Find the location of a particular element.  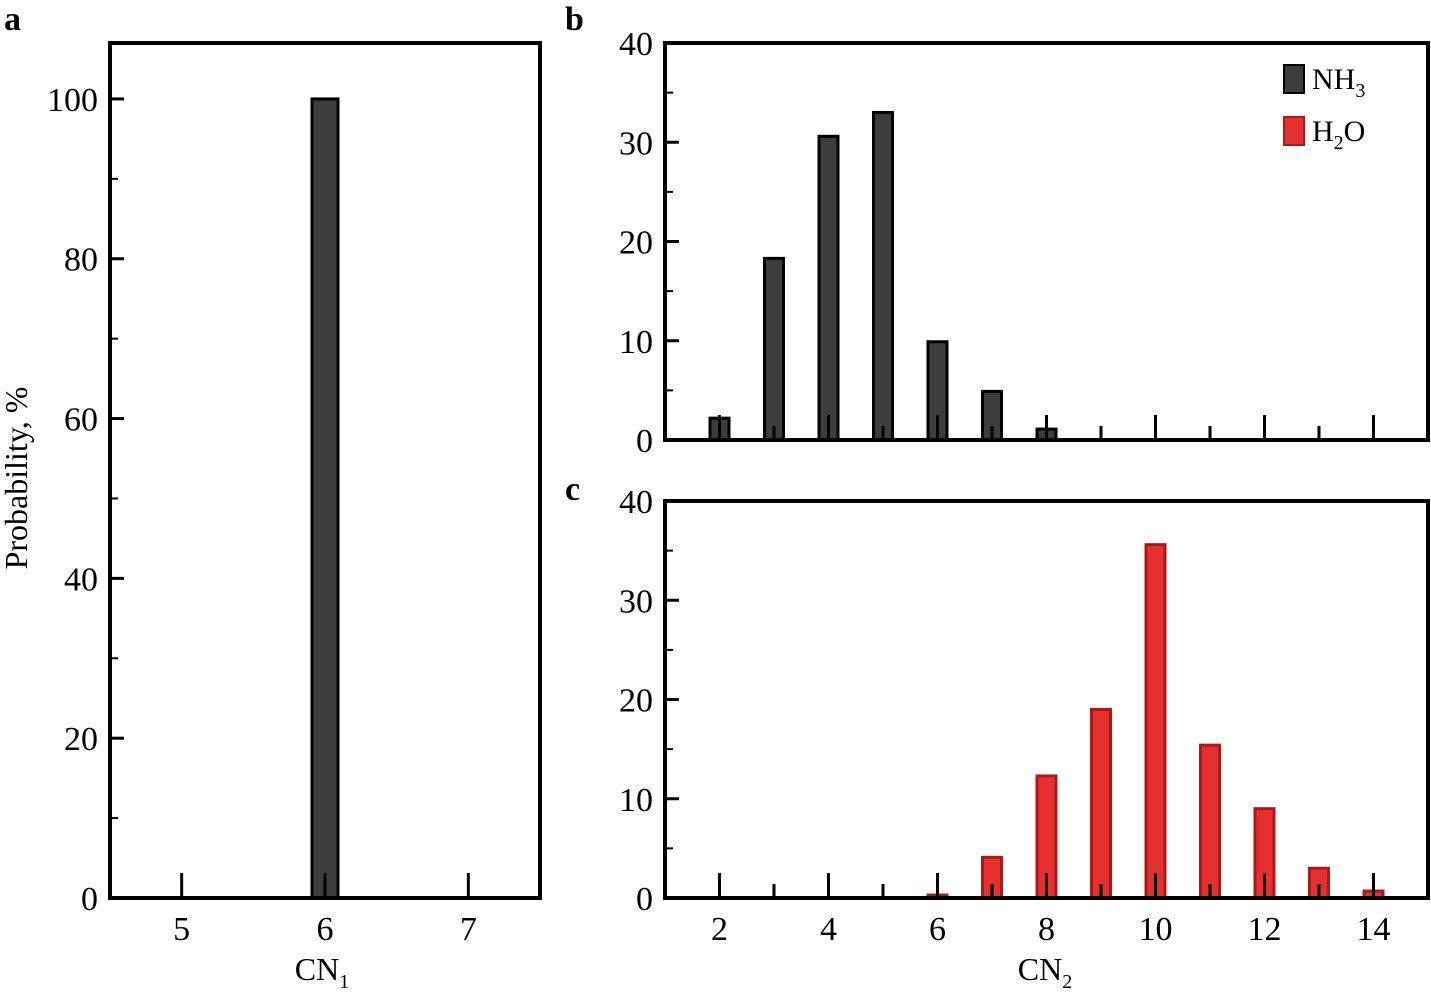

legend-label-h2o: H2O is located at coordinates (1338, 134).